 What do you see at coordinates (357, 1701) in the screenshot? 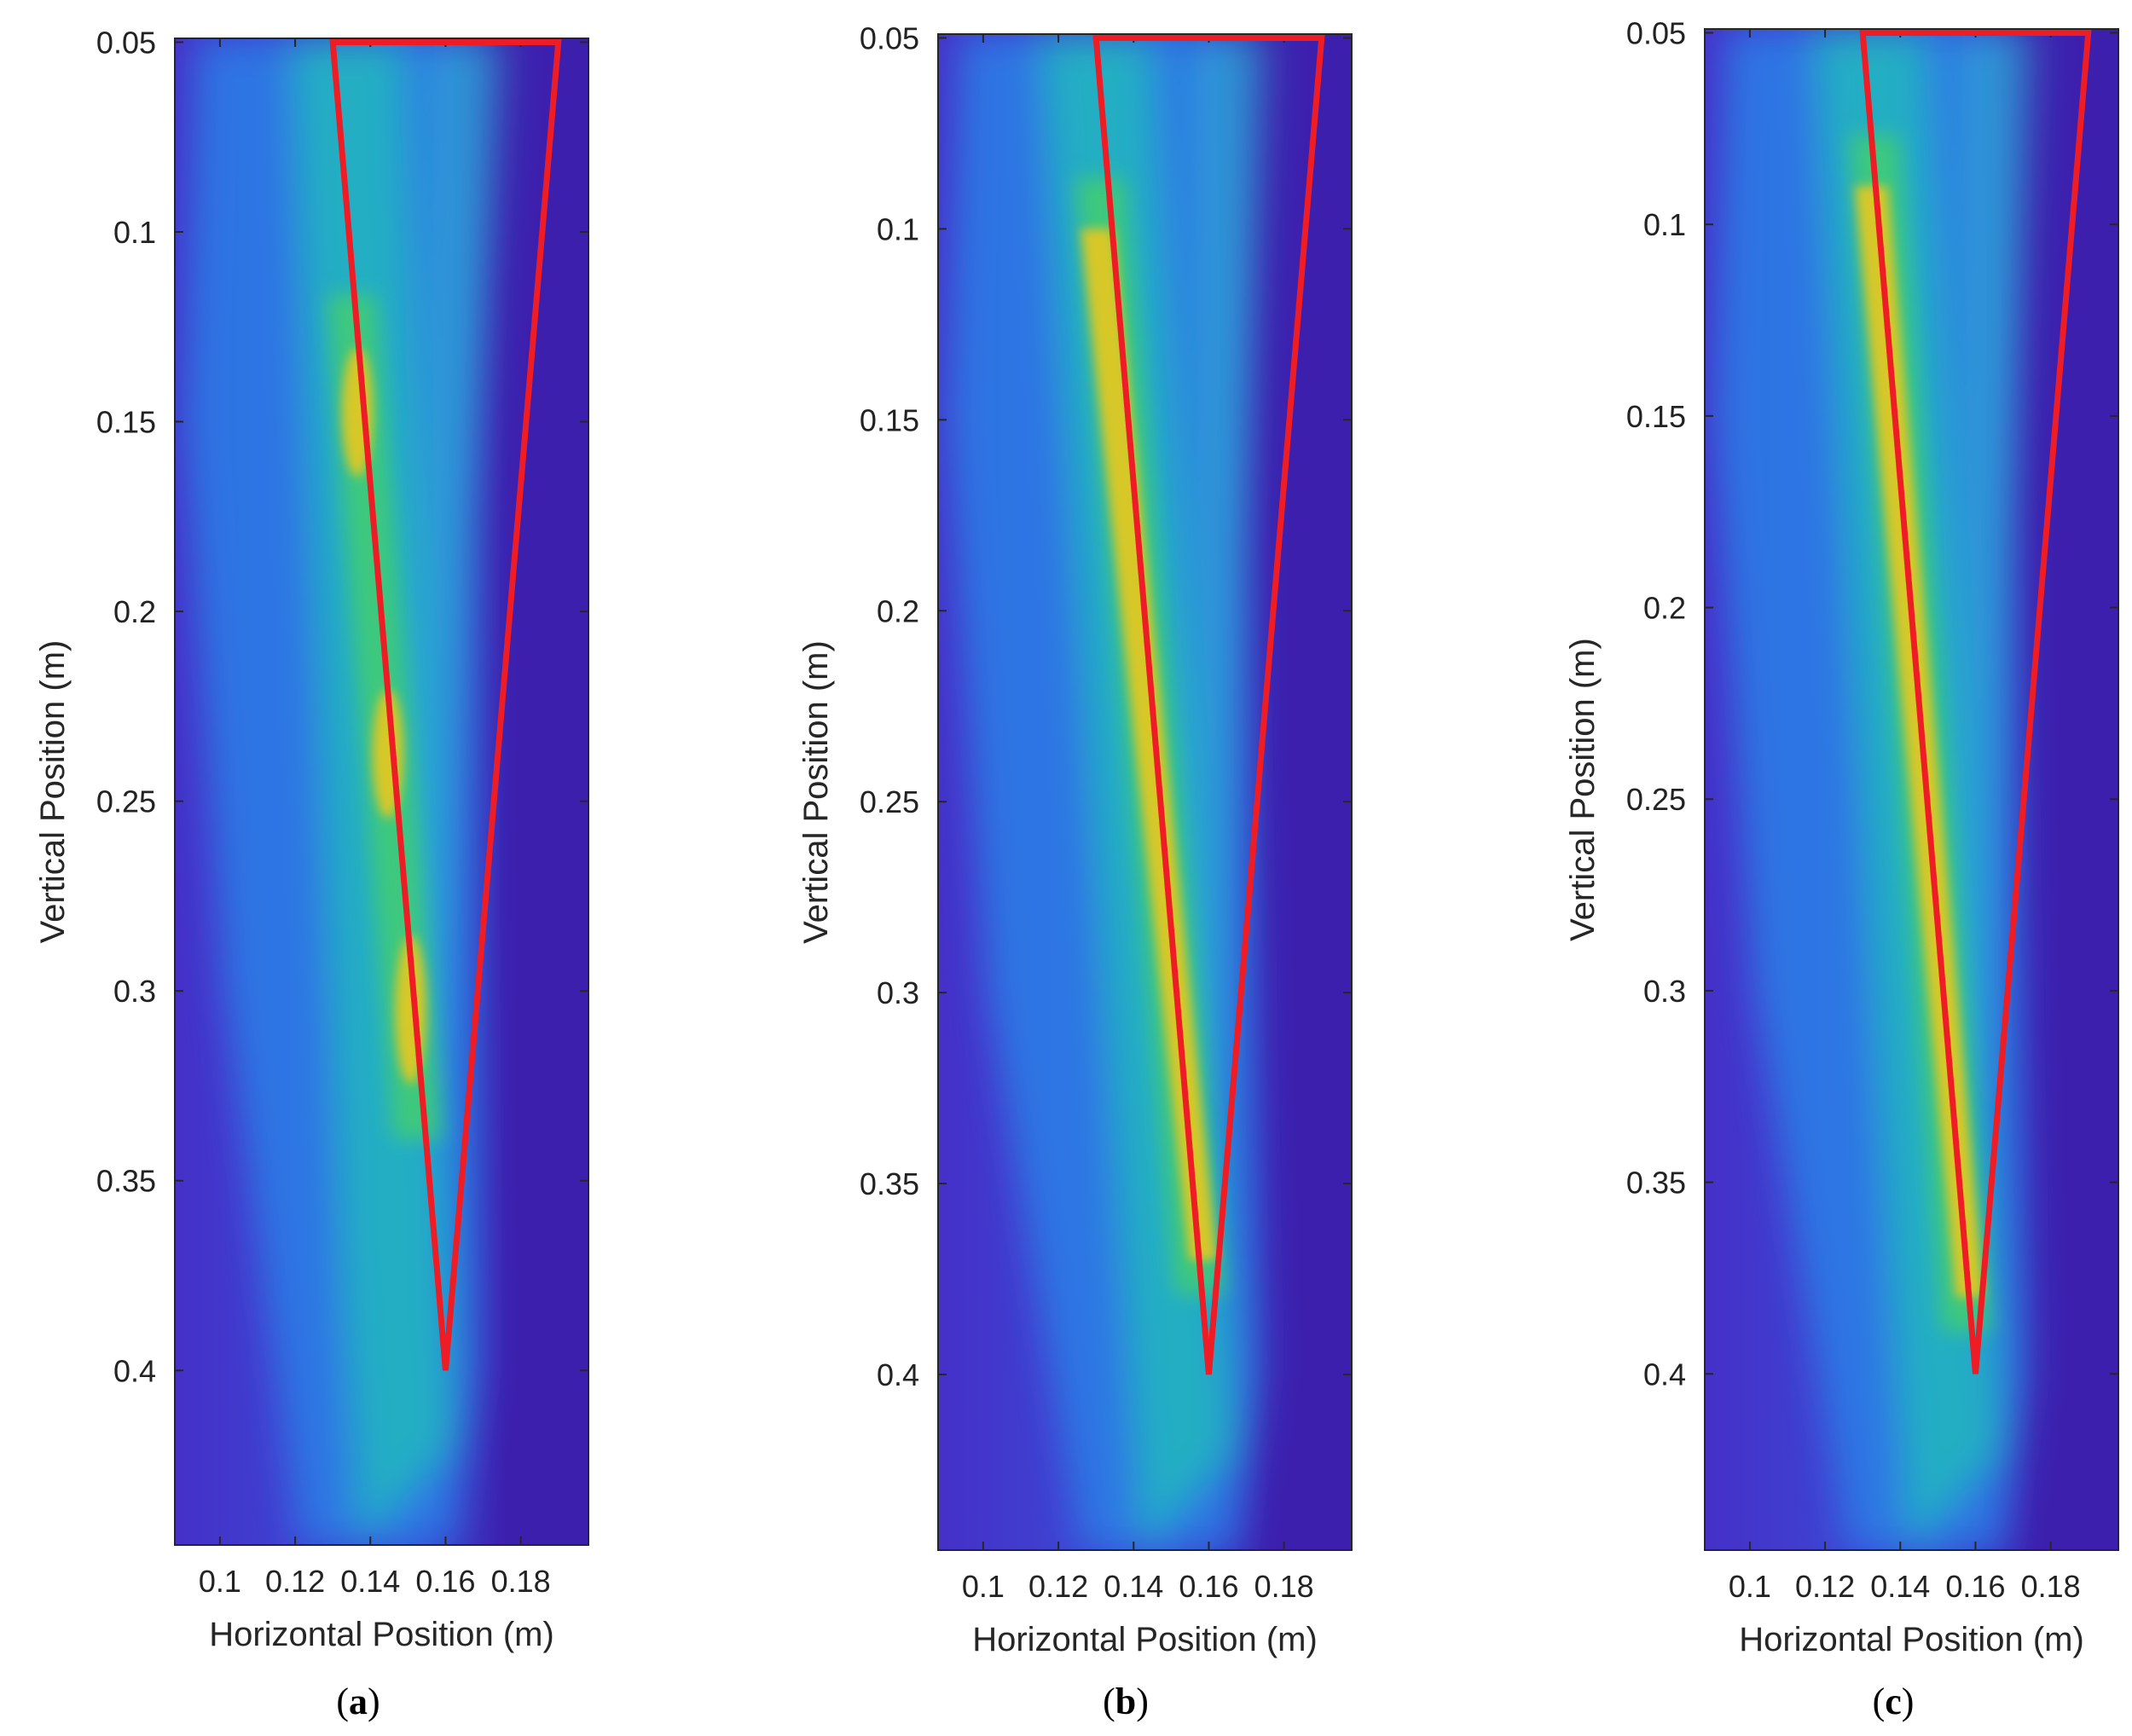
I see `panel-label: (a)` at bounding box center [357, 1701].